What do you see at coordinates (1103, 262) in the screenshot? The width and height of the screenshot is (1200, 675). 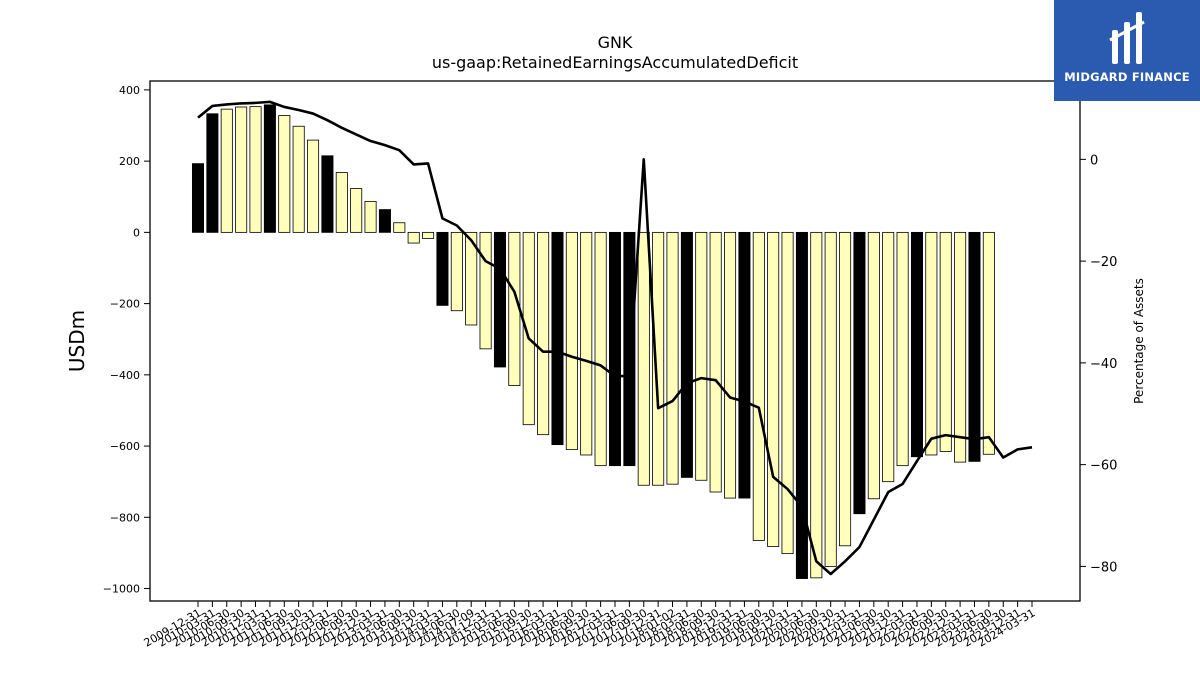 I see `y2-tick-label: −20` at bounding box center [1103, 262].